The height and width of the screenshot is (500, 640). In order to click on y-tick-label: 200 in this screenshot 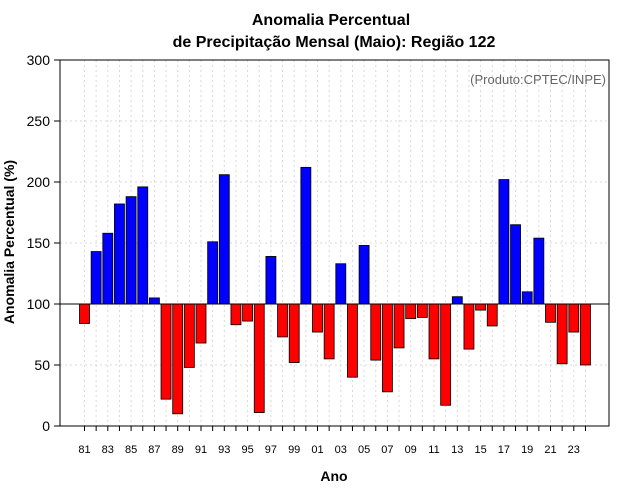, I will do `click(39, 182)`.